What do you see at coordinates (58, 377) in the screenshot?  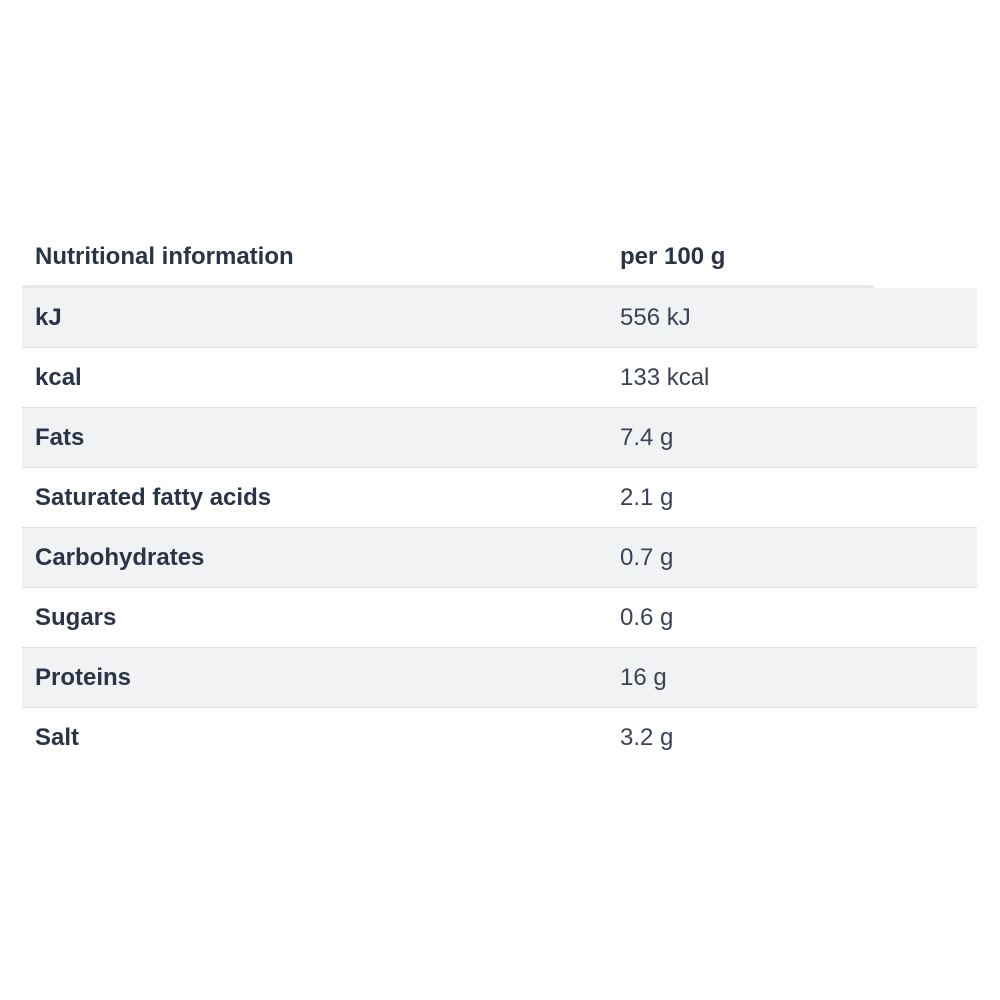 I see `row-label: kcal` at bounding box center [58, 377].